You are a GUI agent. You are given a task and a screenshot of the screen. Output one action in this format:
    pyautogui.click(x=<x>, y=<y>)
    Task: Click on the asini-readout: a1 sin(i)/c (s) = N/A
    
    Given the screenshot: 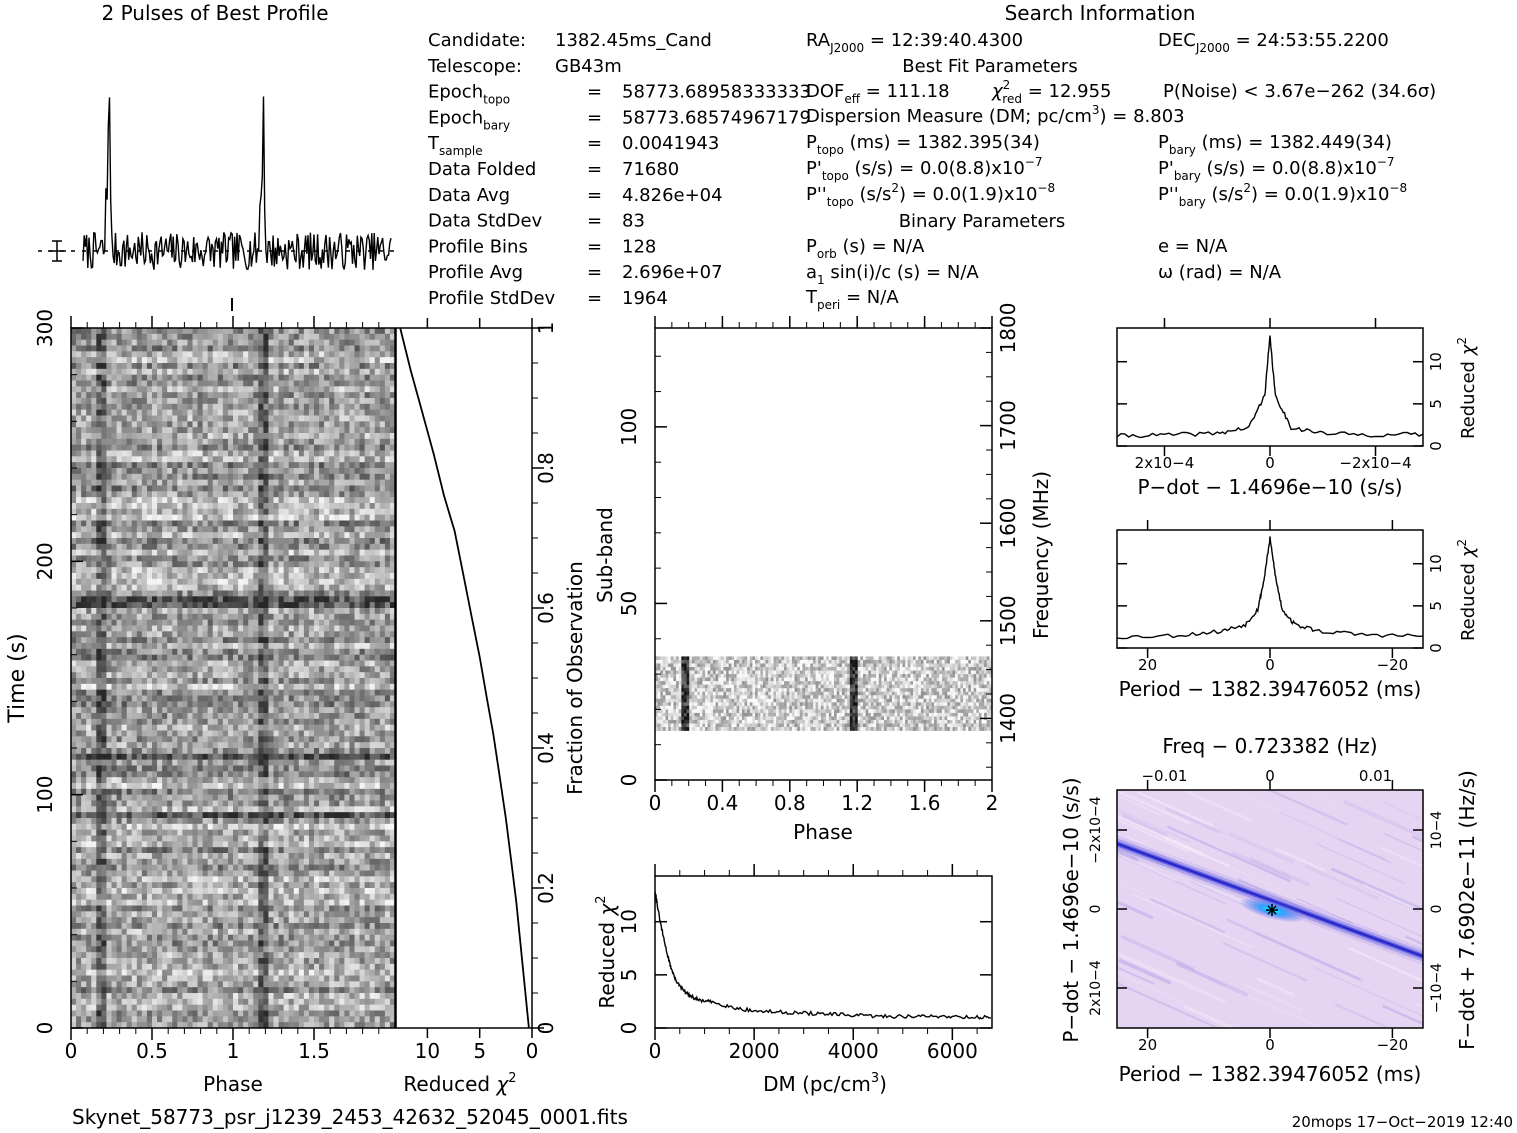 What is the action you would take?
    pyautogui.click(x=892, y=274)
    